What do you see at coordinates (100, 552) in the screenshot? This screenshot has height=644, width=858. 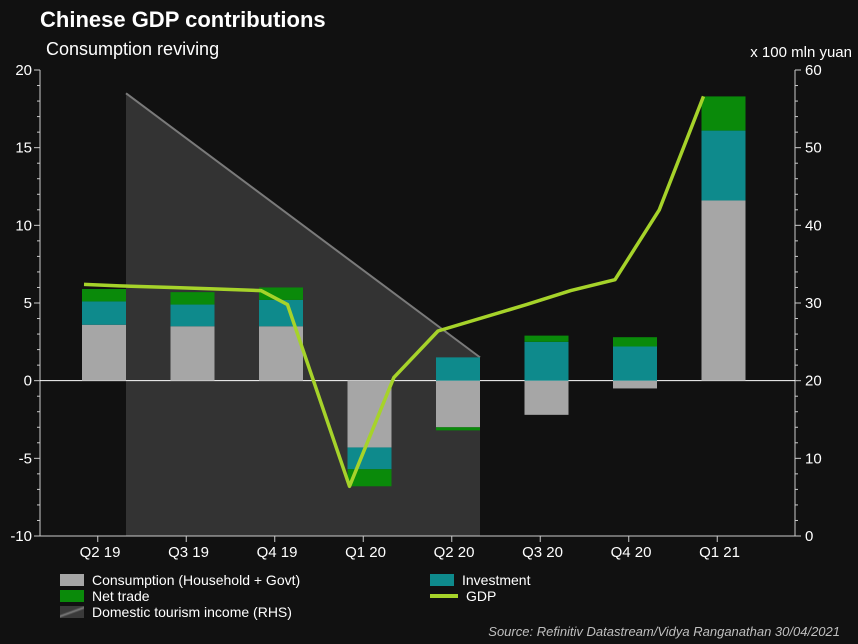 I see `category-label: Q2 19` at bounding box center [100, 552].